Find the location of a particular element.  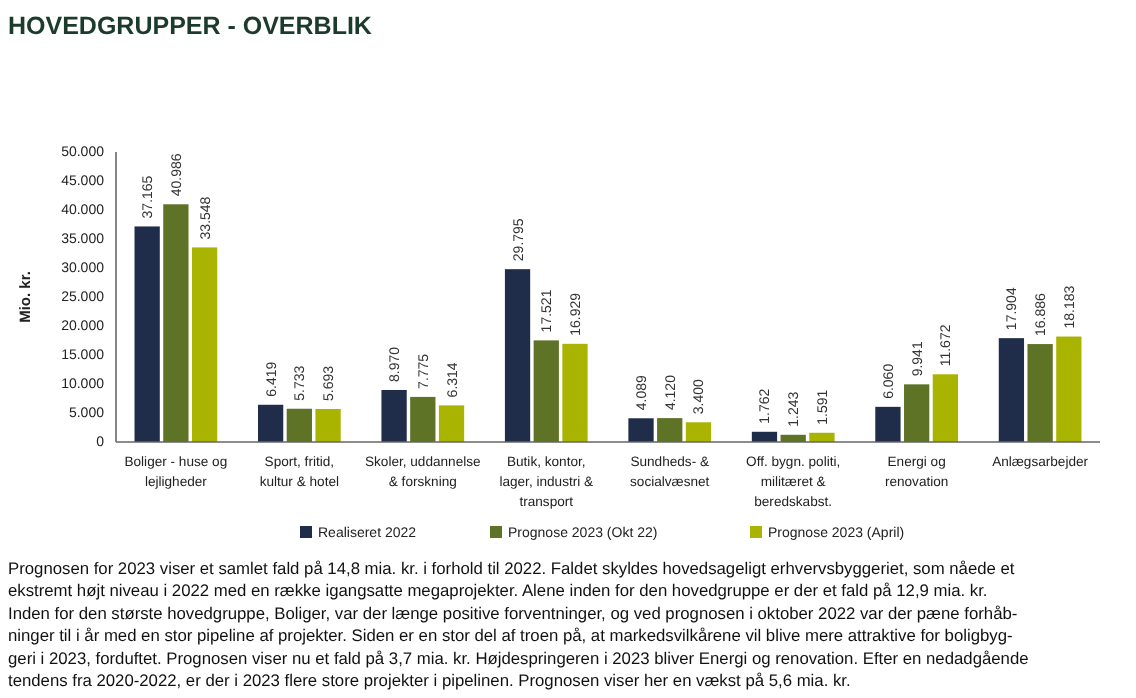

text: ninger til i år med en stor pipeline af projekter. Siden er en stor del af troen på, at markedsvilkårene vil blive mere attraktive for boligbyg- is located at coordinates (510, 635).